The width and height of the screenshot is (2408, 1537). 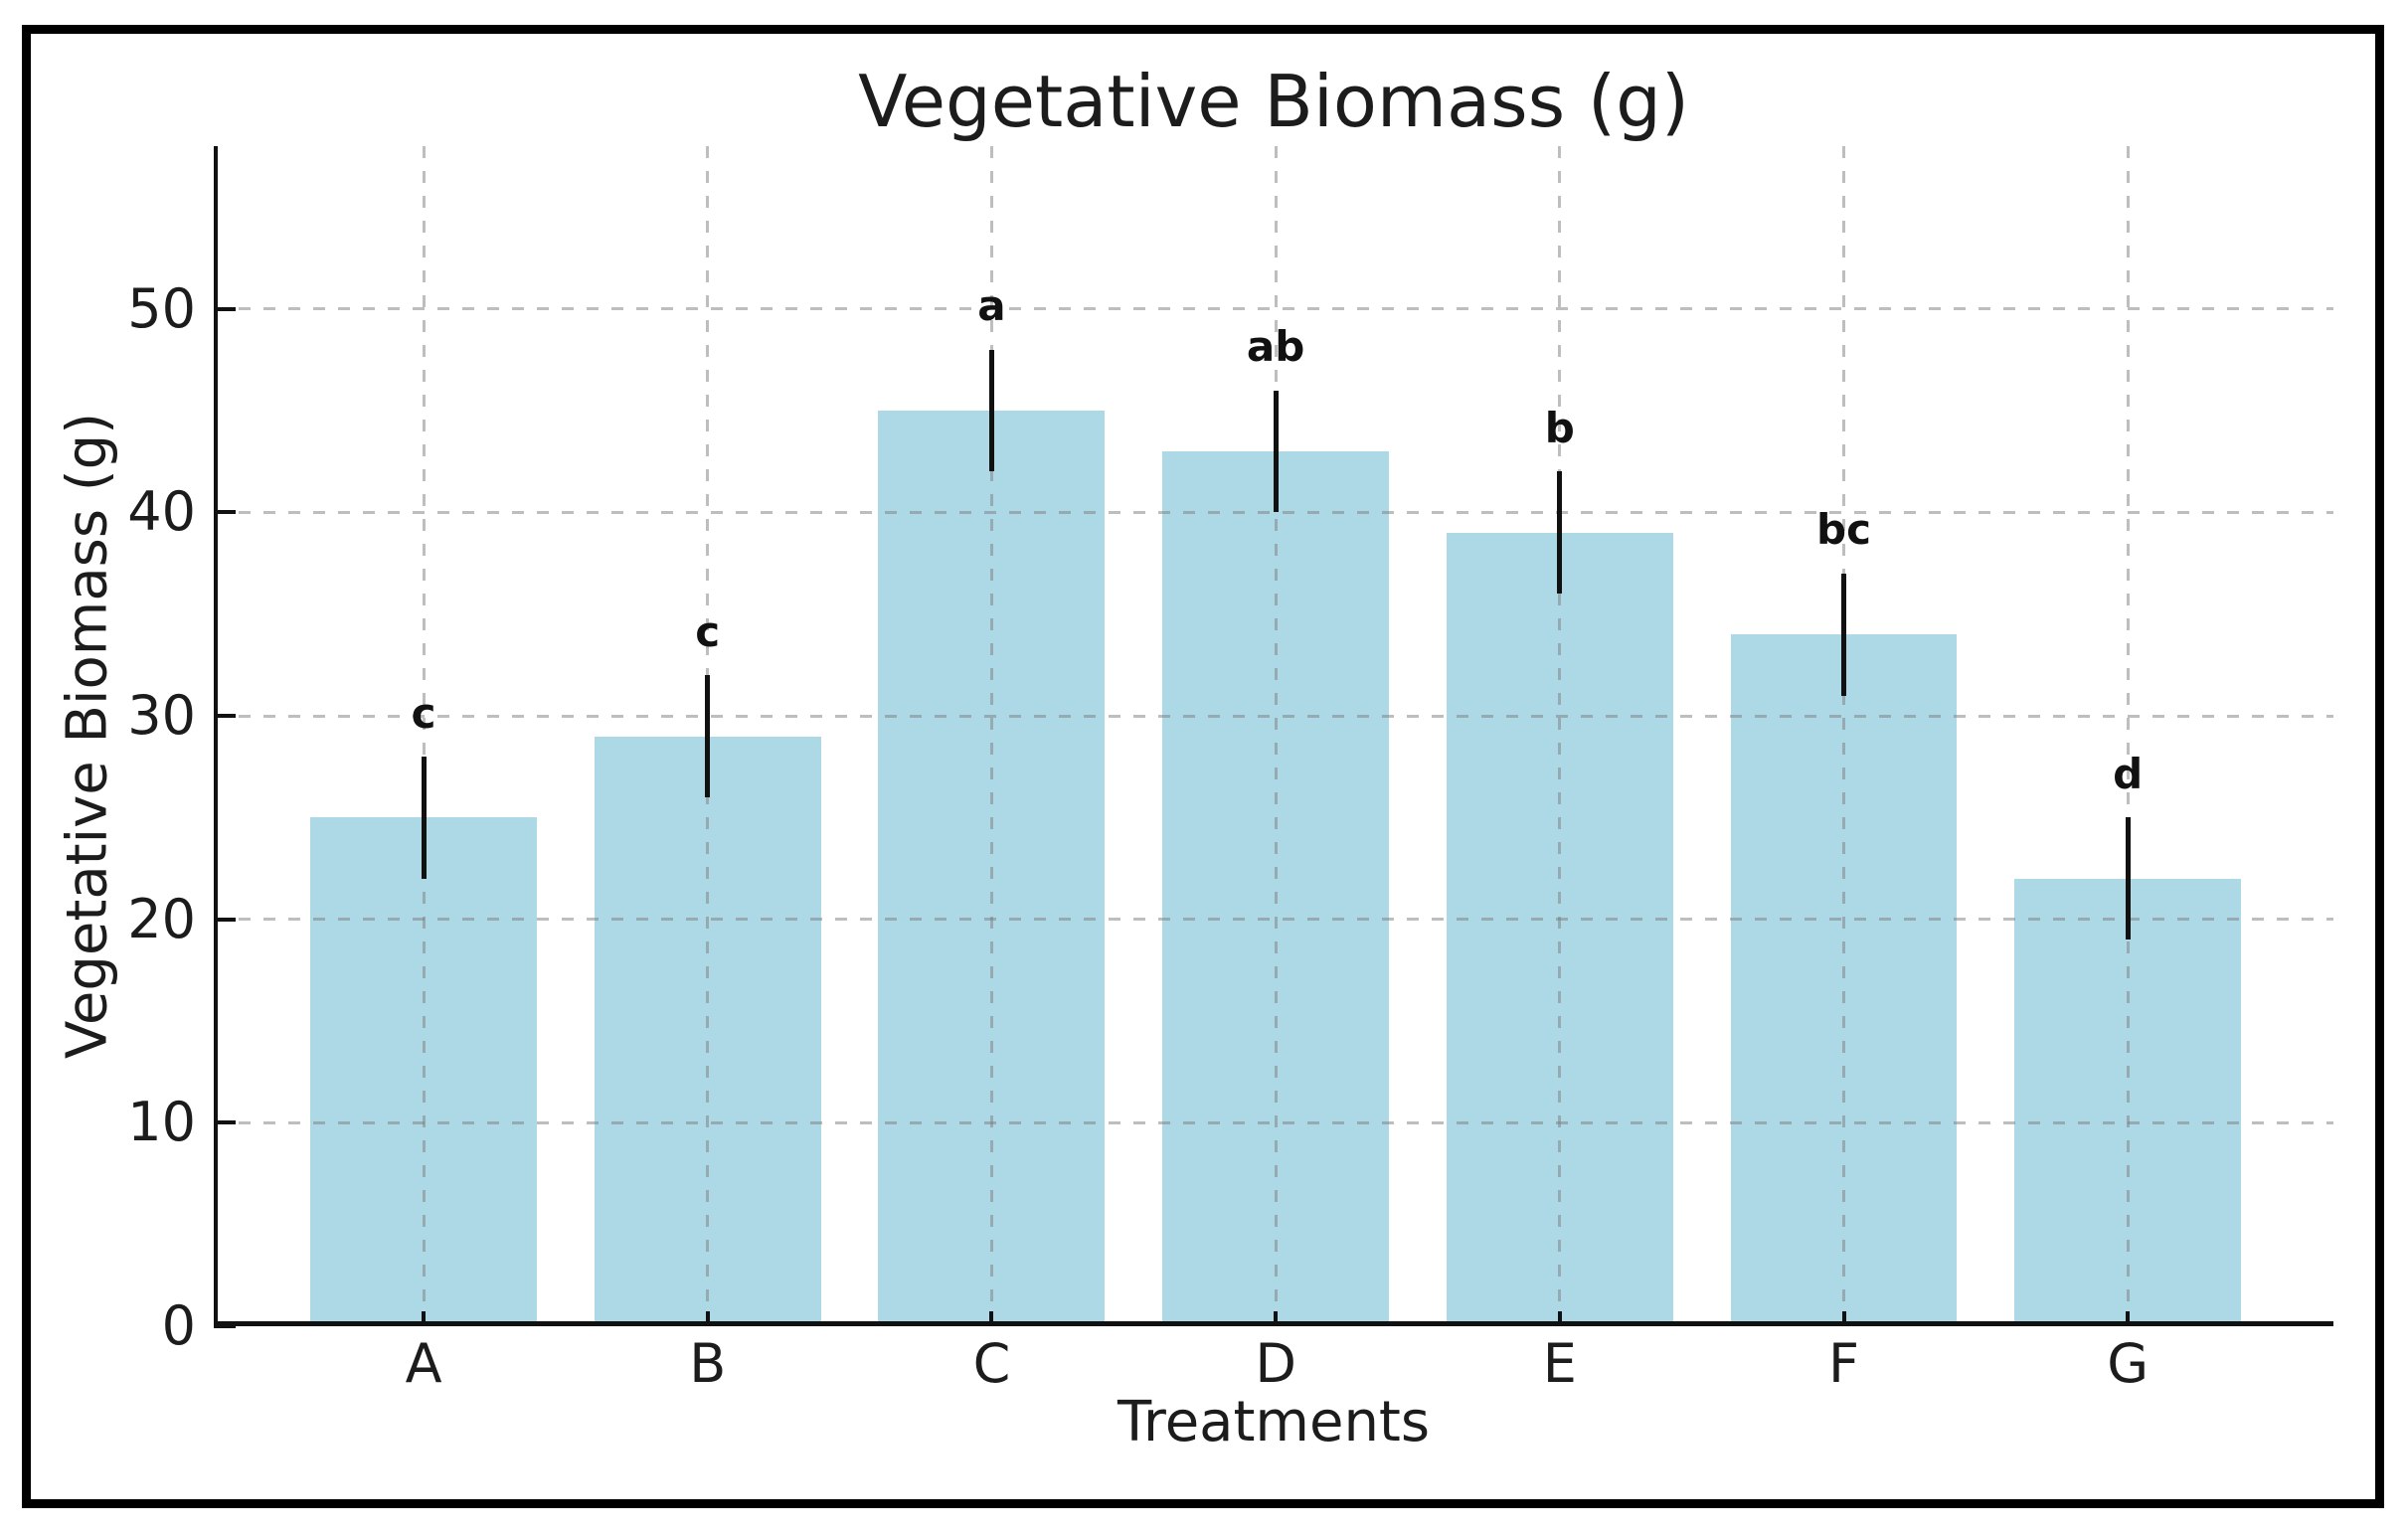 I want to click on x-tick-C, so click(x=991, y=1319).